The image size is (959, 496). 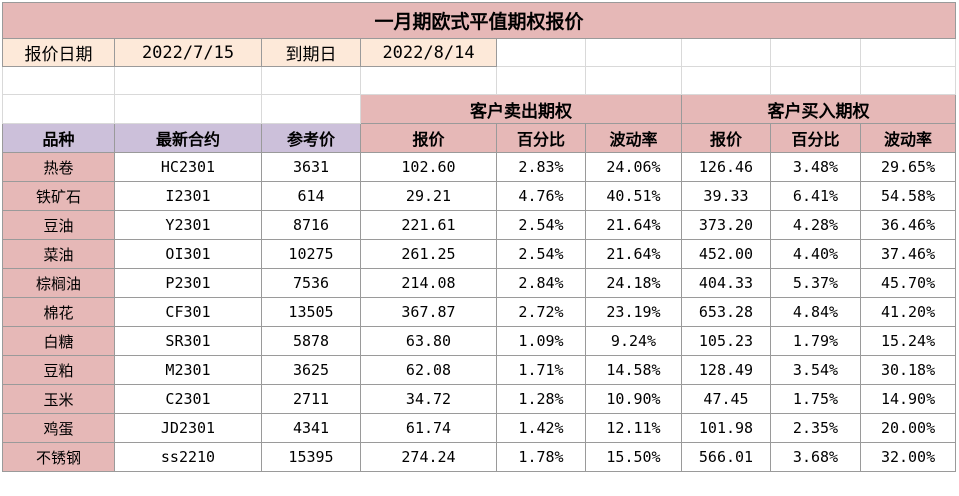 I want to click on variety-cell: 白糖, so click(x=58, y=341).